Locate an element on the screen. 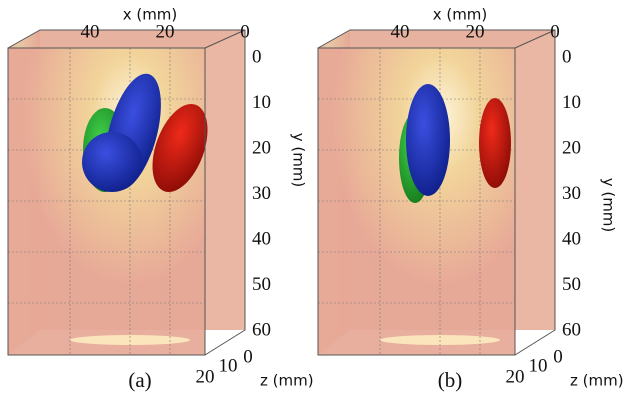 The image size is (624, 412). caption: (b) is located at coordinates (450, 380).